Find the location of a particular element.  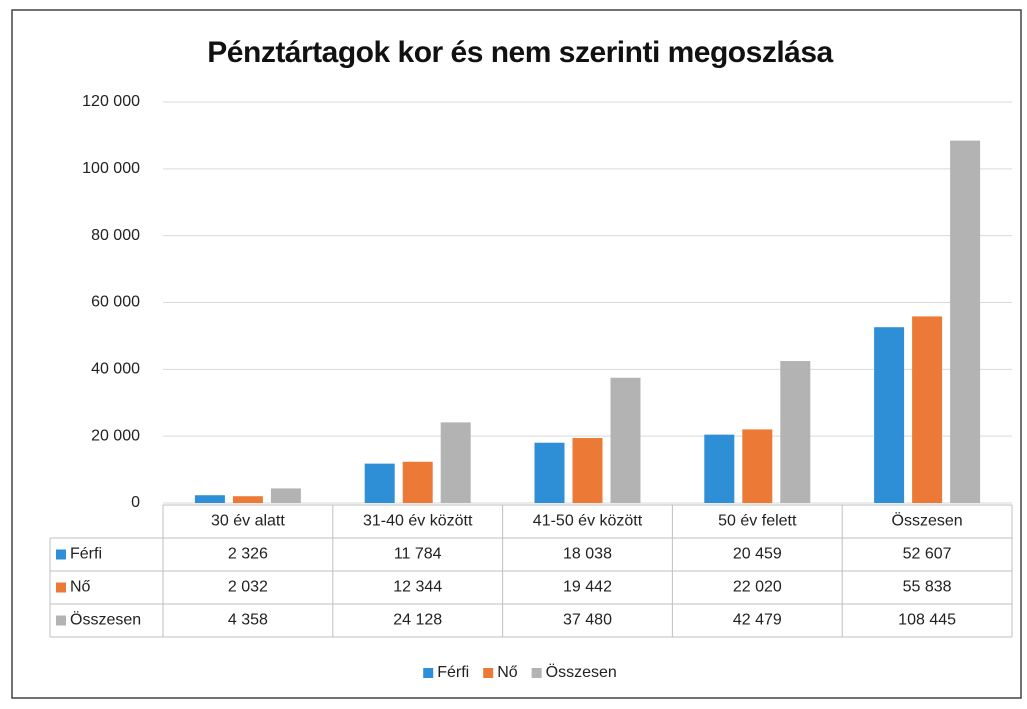

y-tick-label: 60 000 is located at coordinates (115, 302).